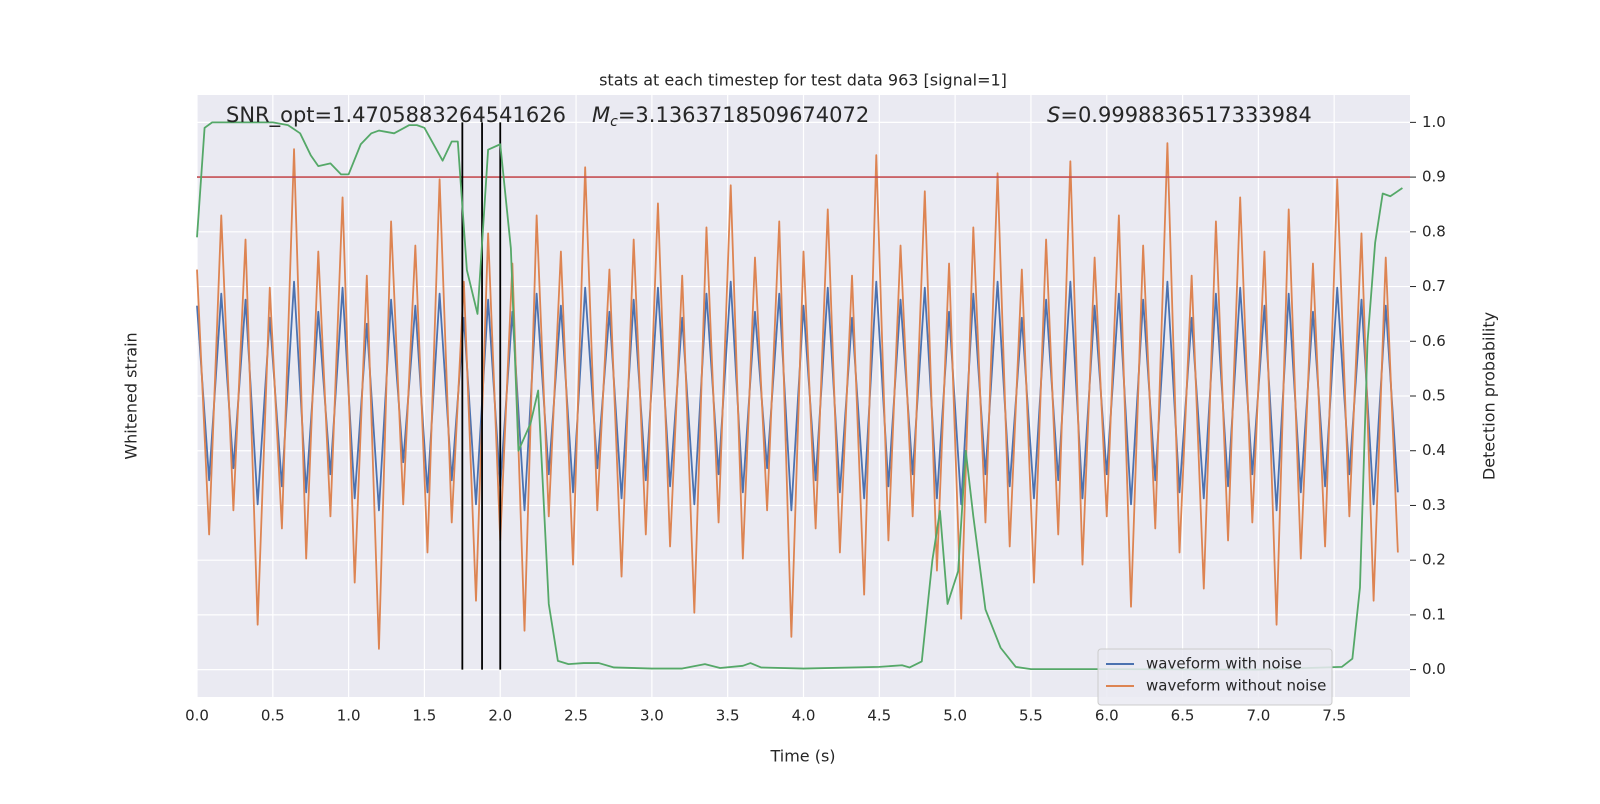 The image size is (1600, 804). I want to click on x-tick-label: 7.0, so click(1258, 716).